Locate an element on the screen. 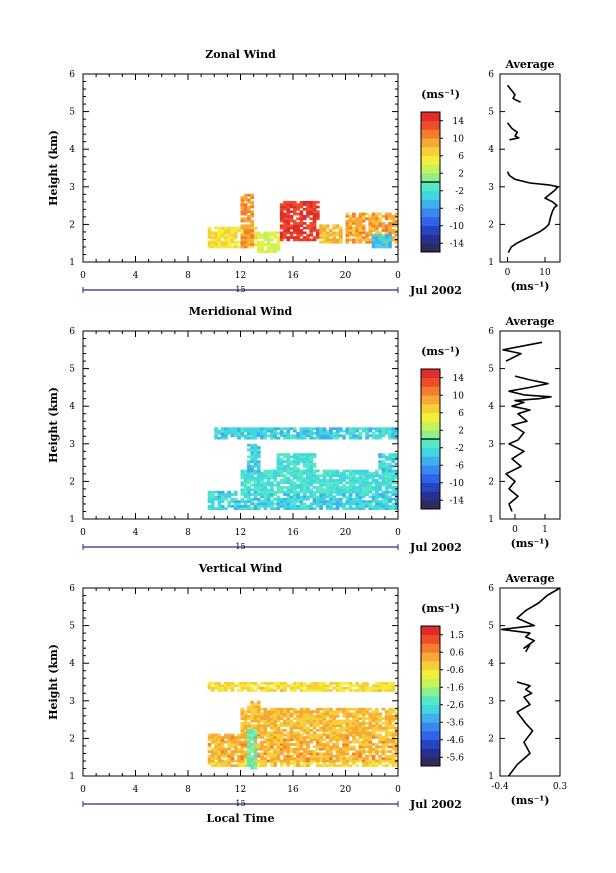 Image resolution: width=616 pixels, height=873 pixels. colorbar-segment is located at coordinates (430, 178).